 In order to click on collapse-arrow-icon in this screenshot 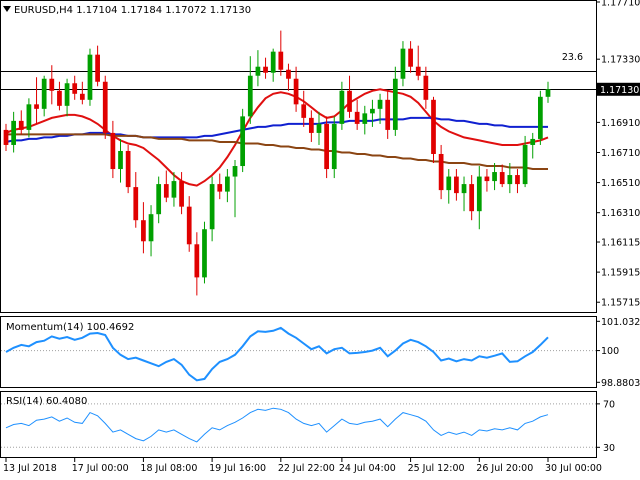, I will do `click(7, 9)`.